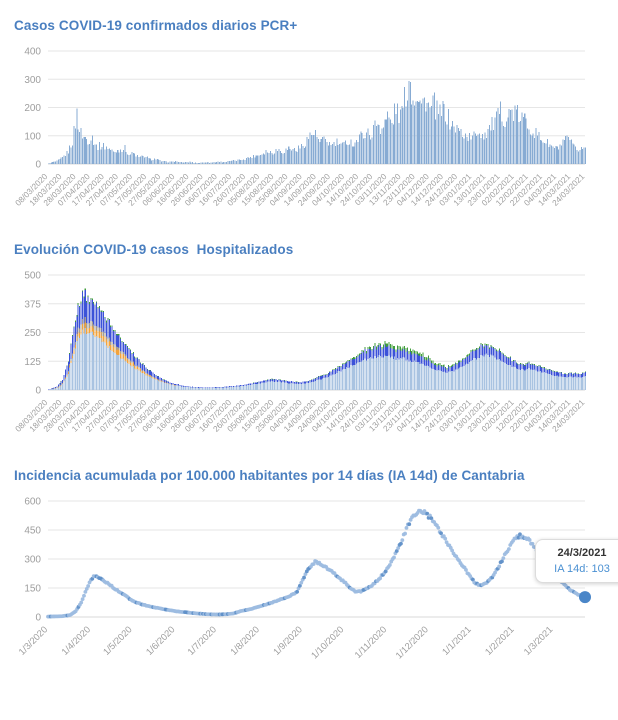 This screenshot has height=720, width=618. What do you see at coordinates (538, 640) in the screenshot?
I see `svg-text: 1/3/2021` at bounding box center [538, 640].